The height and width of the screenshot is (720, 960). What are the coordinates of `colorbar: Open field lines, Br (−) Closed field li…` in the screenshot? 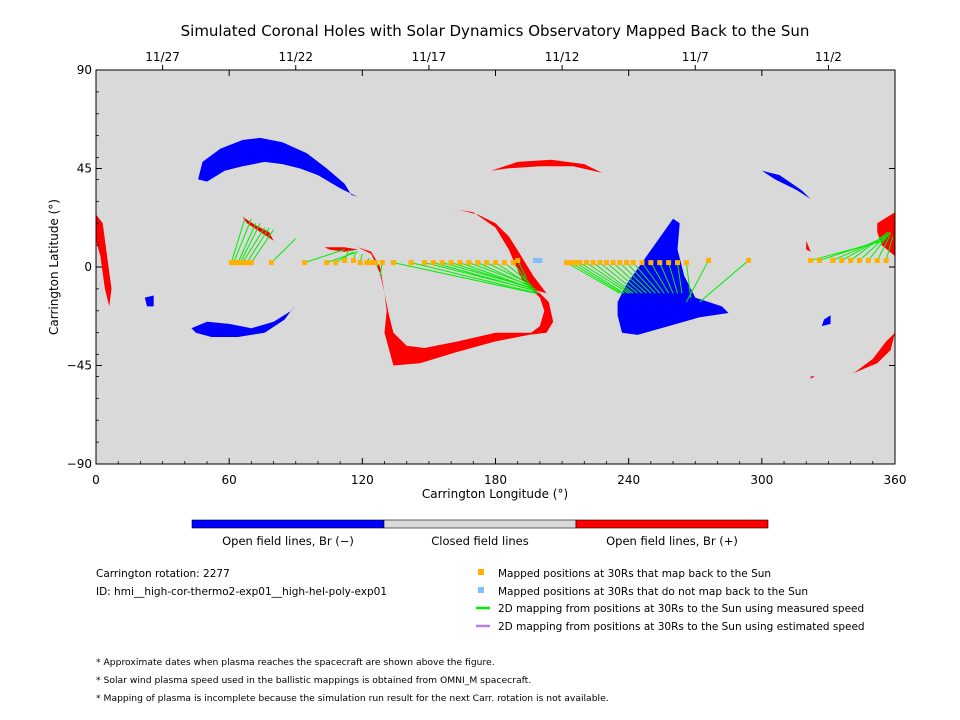 It's located at (480, 533).